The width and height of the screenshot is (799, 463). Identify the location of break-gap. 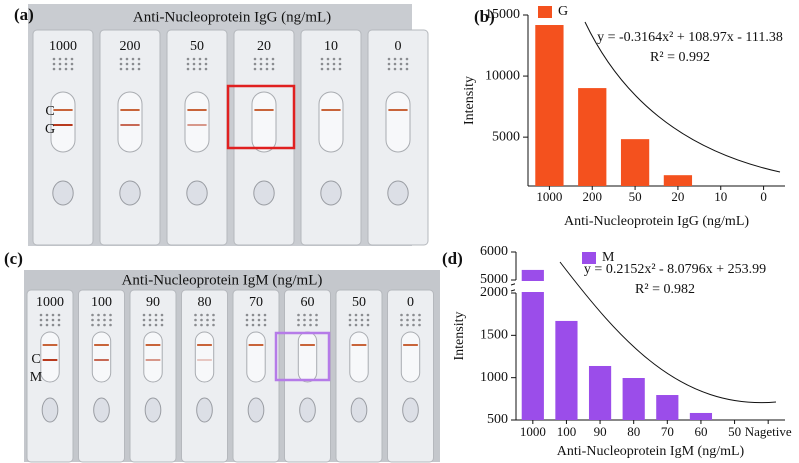
(533, 286).